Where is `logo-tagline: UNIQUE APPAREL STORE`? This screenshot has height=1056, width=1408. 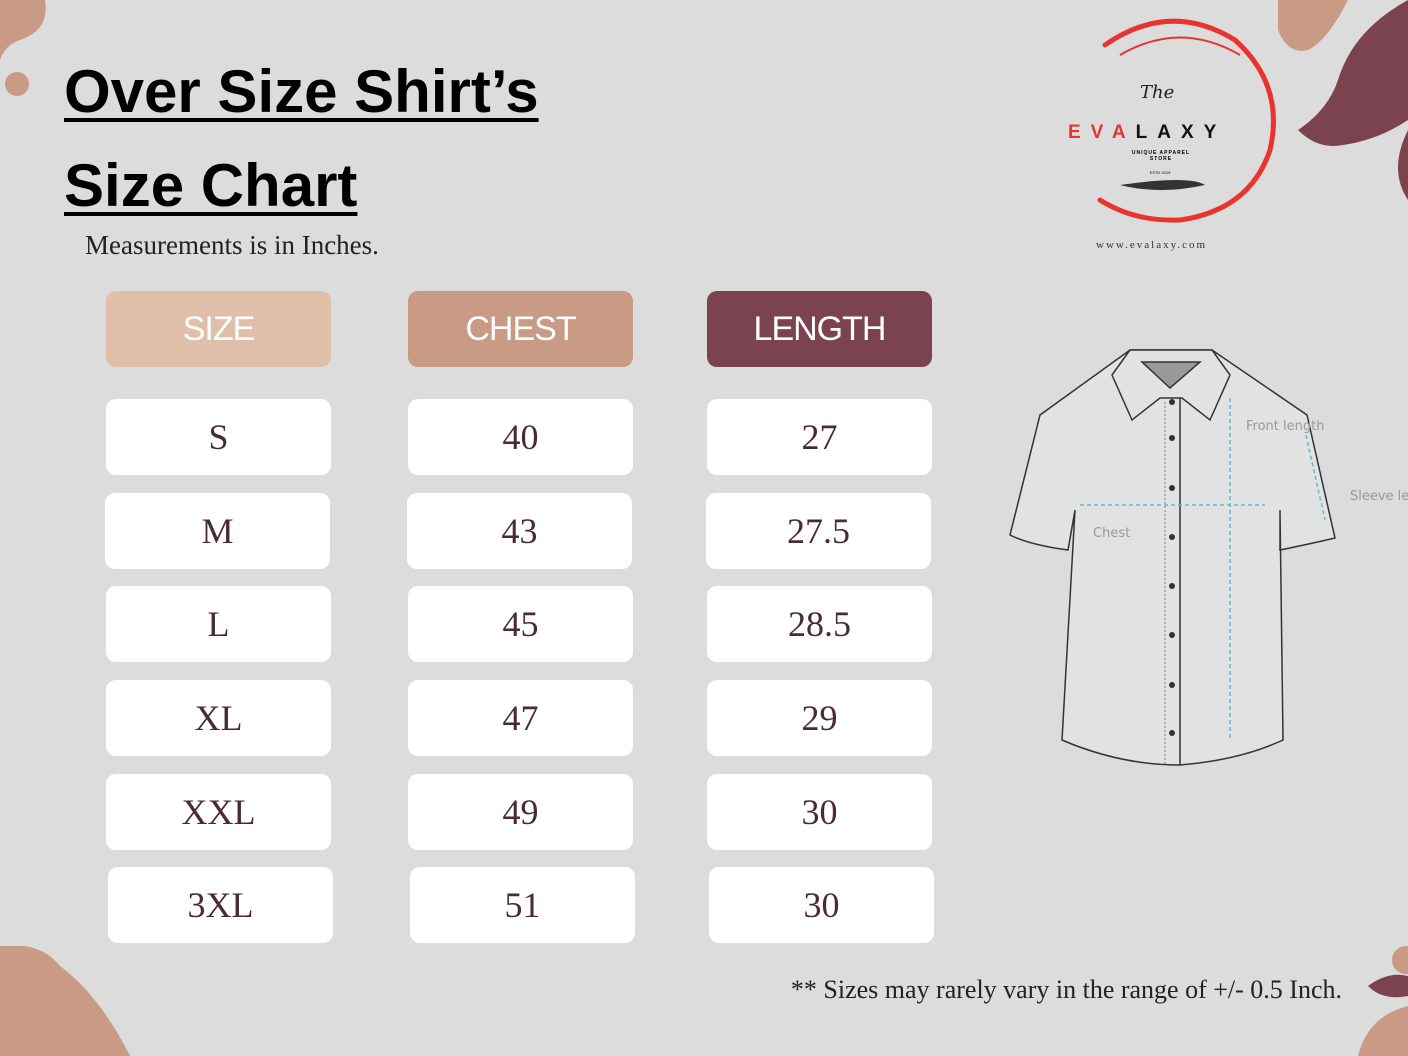
logo-tagline: UNIQUE APPAREL STORE is located at coordinates (1161, 156).